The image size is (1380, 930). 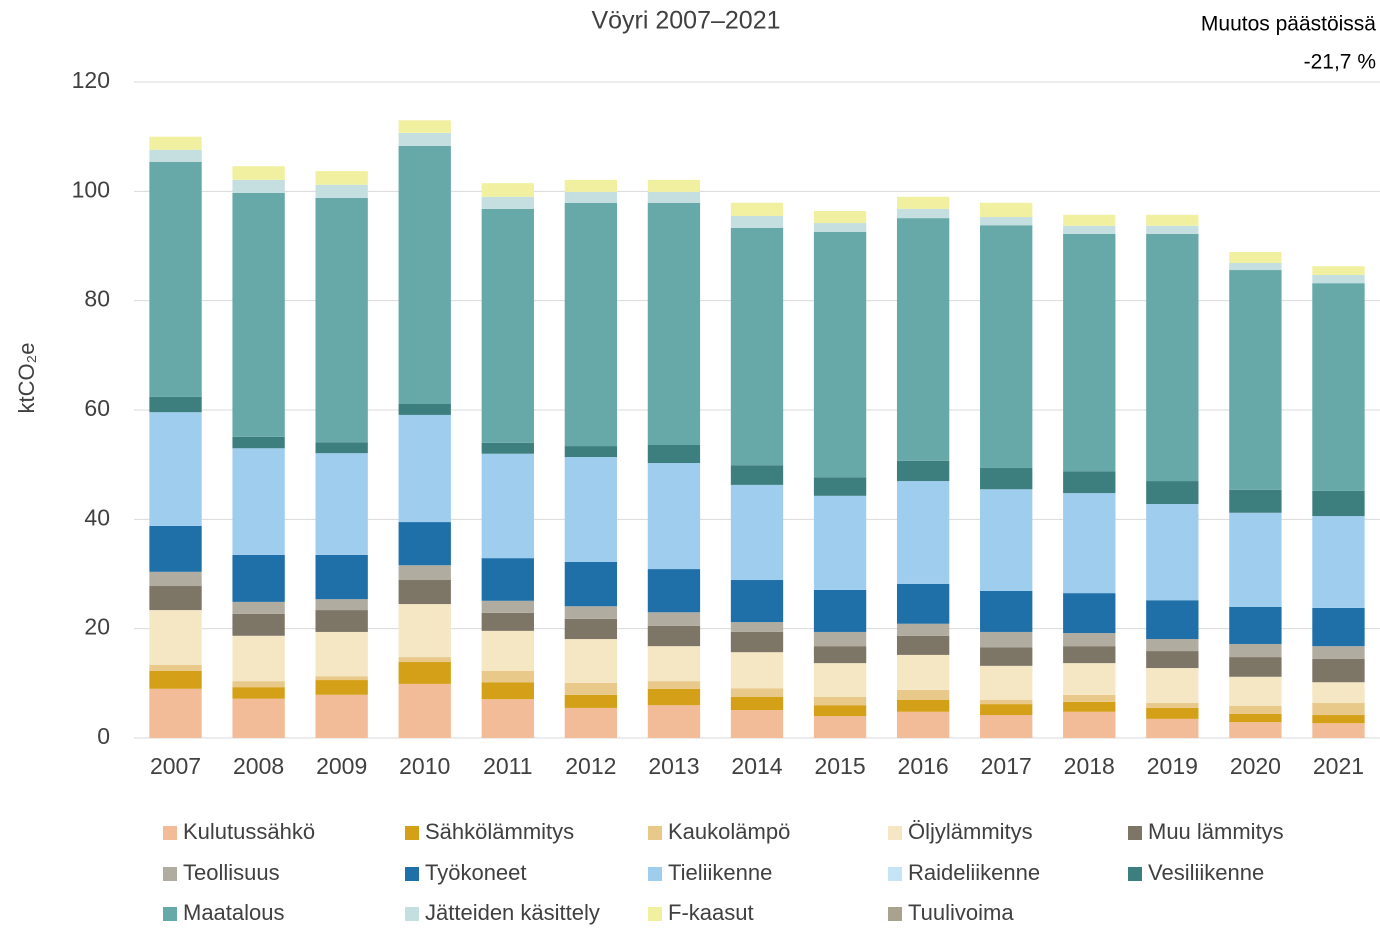 What do you see at coordinates (91, 189) in the screenshot?
I see `y-tick-label: 100` at bounding box center [91, 189].